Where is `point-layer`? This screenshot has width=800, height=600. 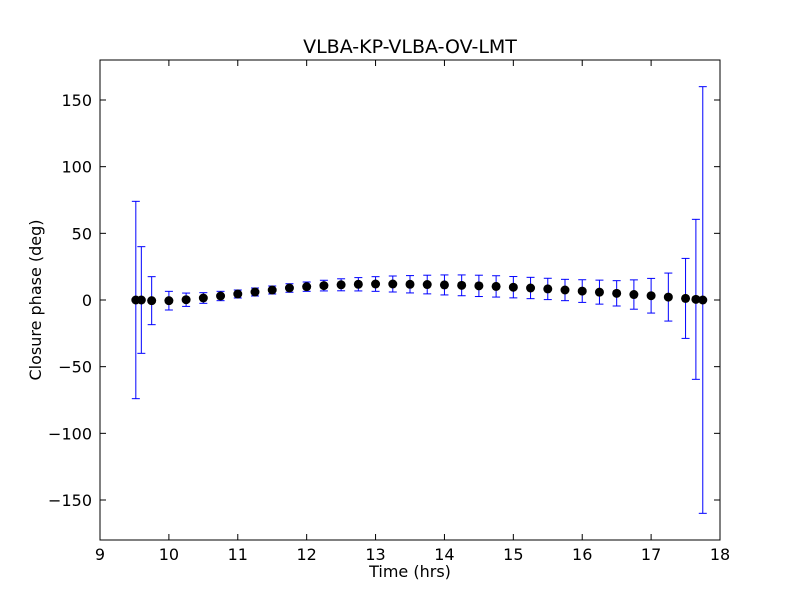
point-layer is located at coordinates (419, 292).